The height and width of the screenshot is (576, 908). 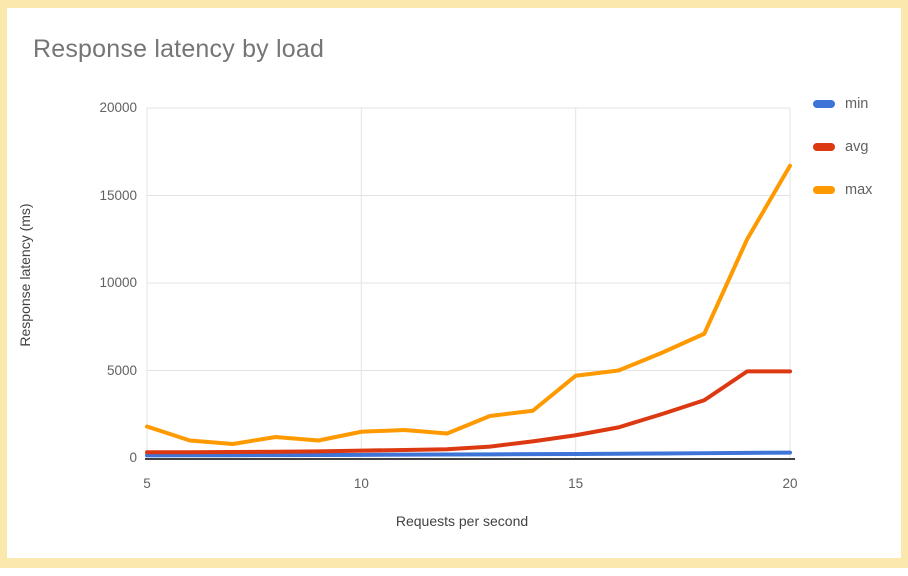 What do you see at coordinates (147, 483) in the screenshot?
I see `x-tick-label: 5` at bounding box center [147, 483].